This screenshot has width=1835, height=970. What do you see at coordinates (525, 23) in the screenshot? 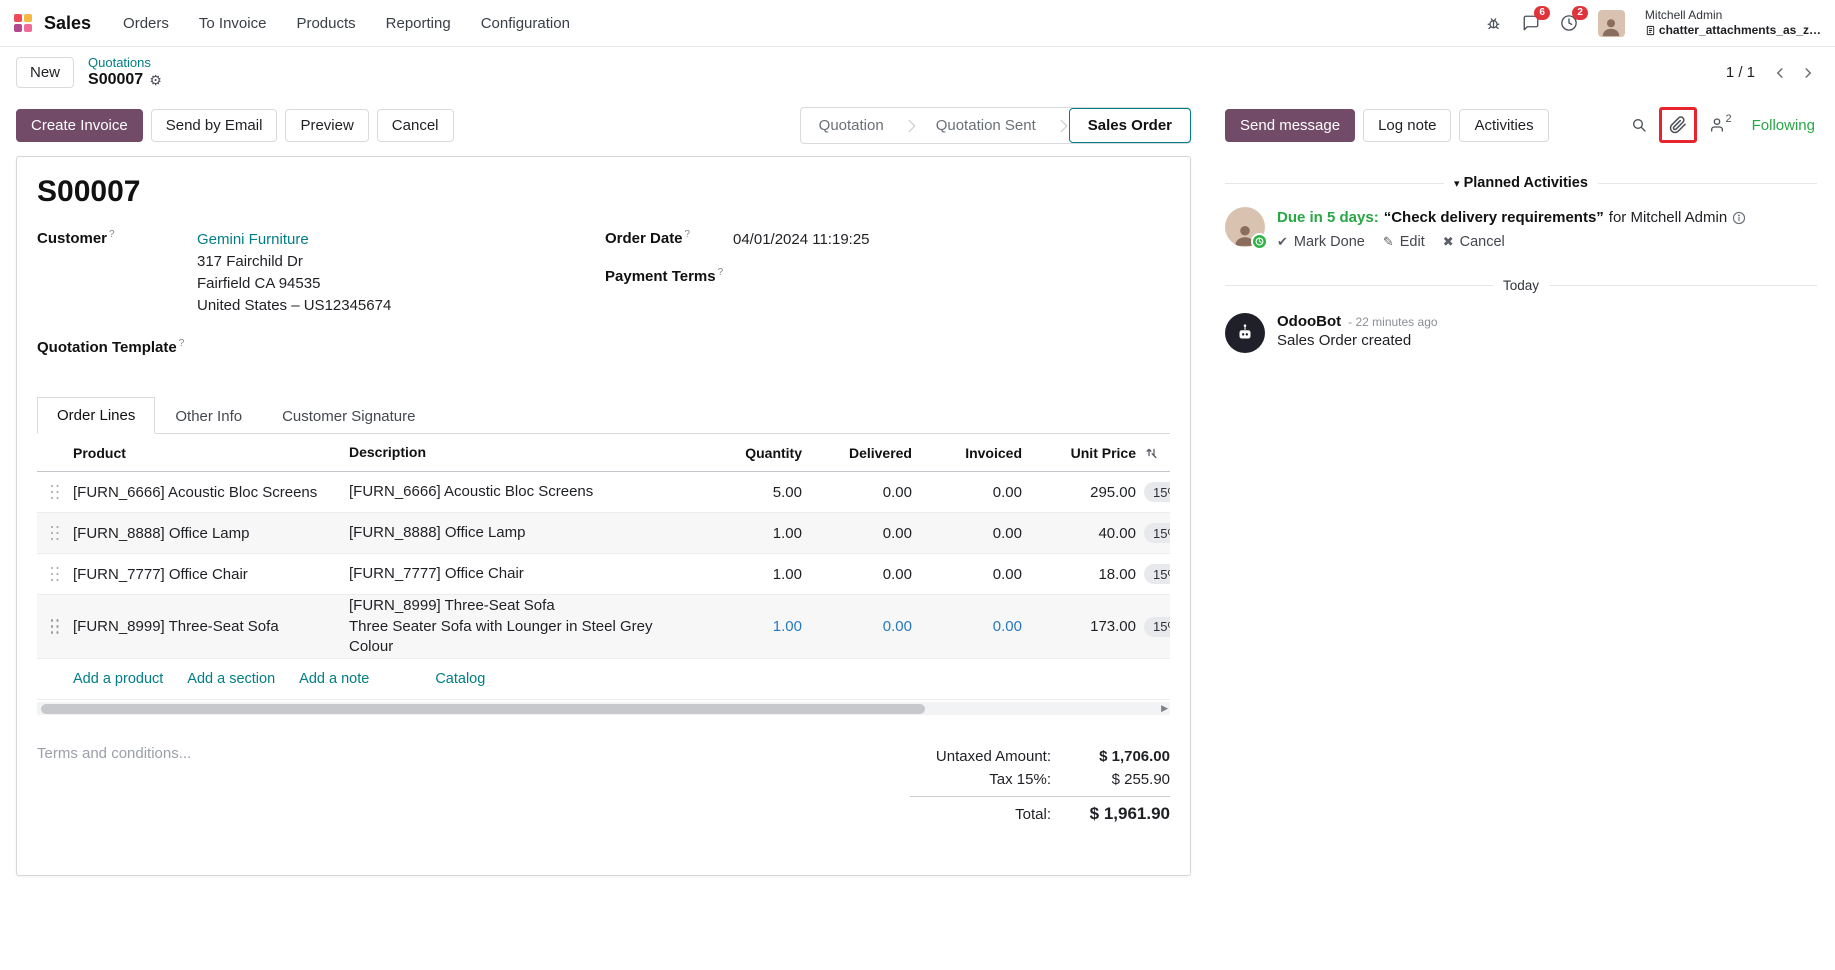
I see `menu-configuration: Configuration` at bounding box center [525, 23].